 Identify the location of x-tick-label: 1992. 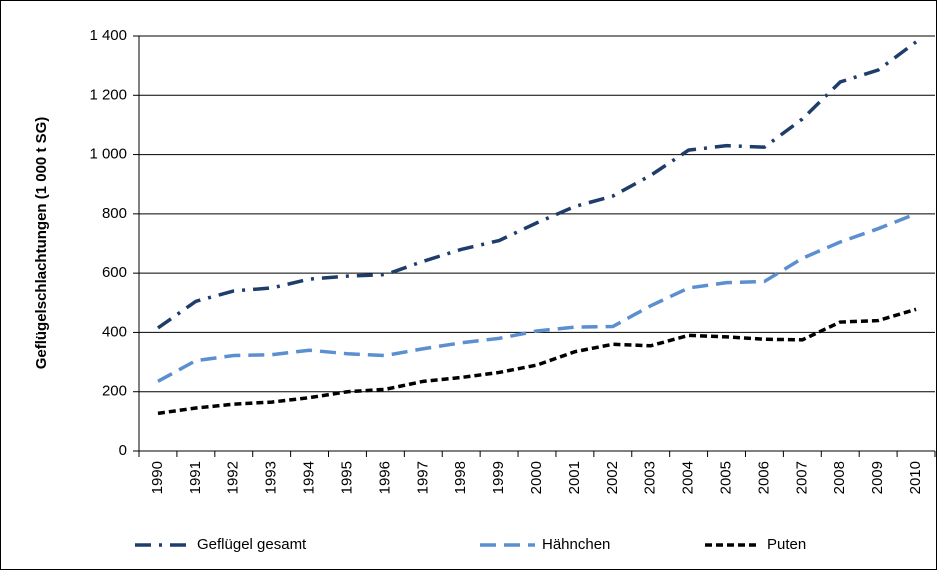
(233, 477).